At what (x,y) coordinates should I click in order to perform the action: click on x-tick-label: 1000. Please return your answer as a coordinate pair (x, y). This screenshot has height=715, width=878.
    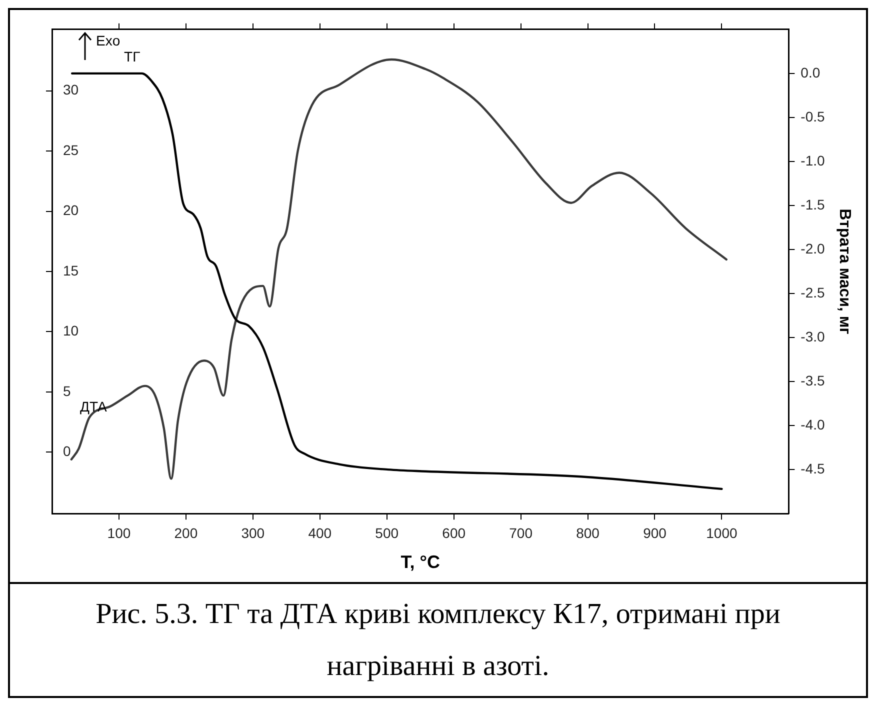
    Looking at the image, I should click on (722, 532).